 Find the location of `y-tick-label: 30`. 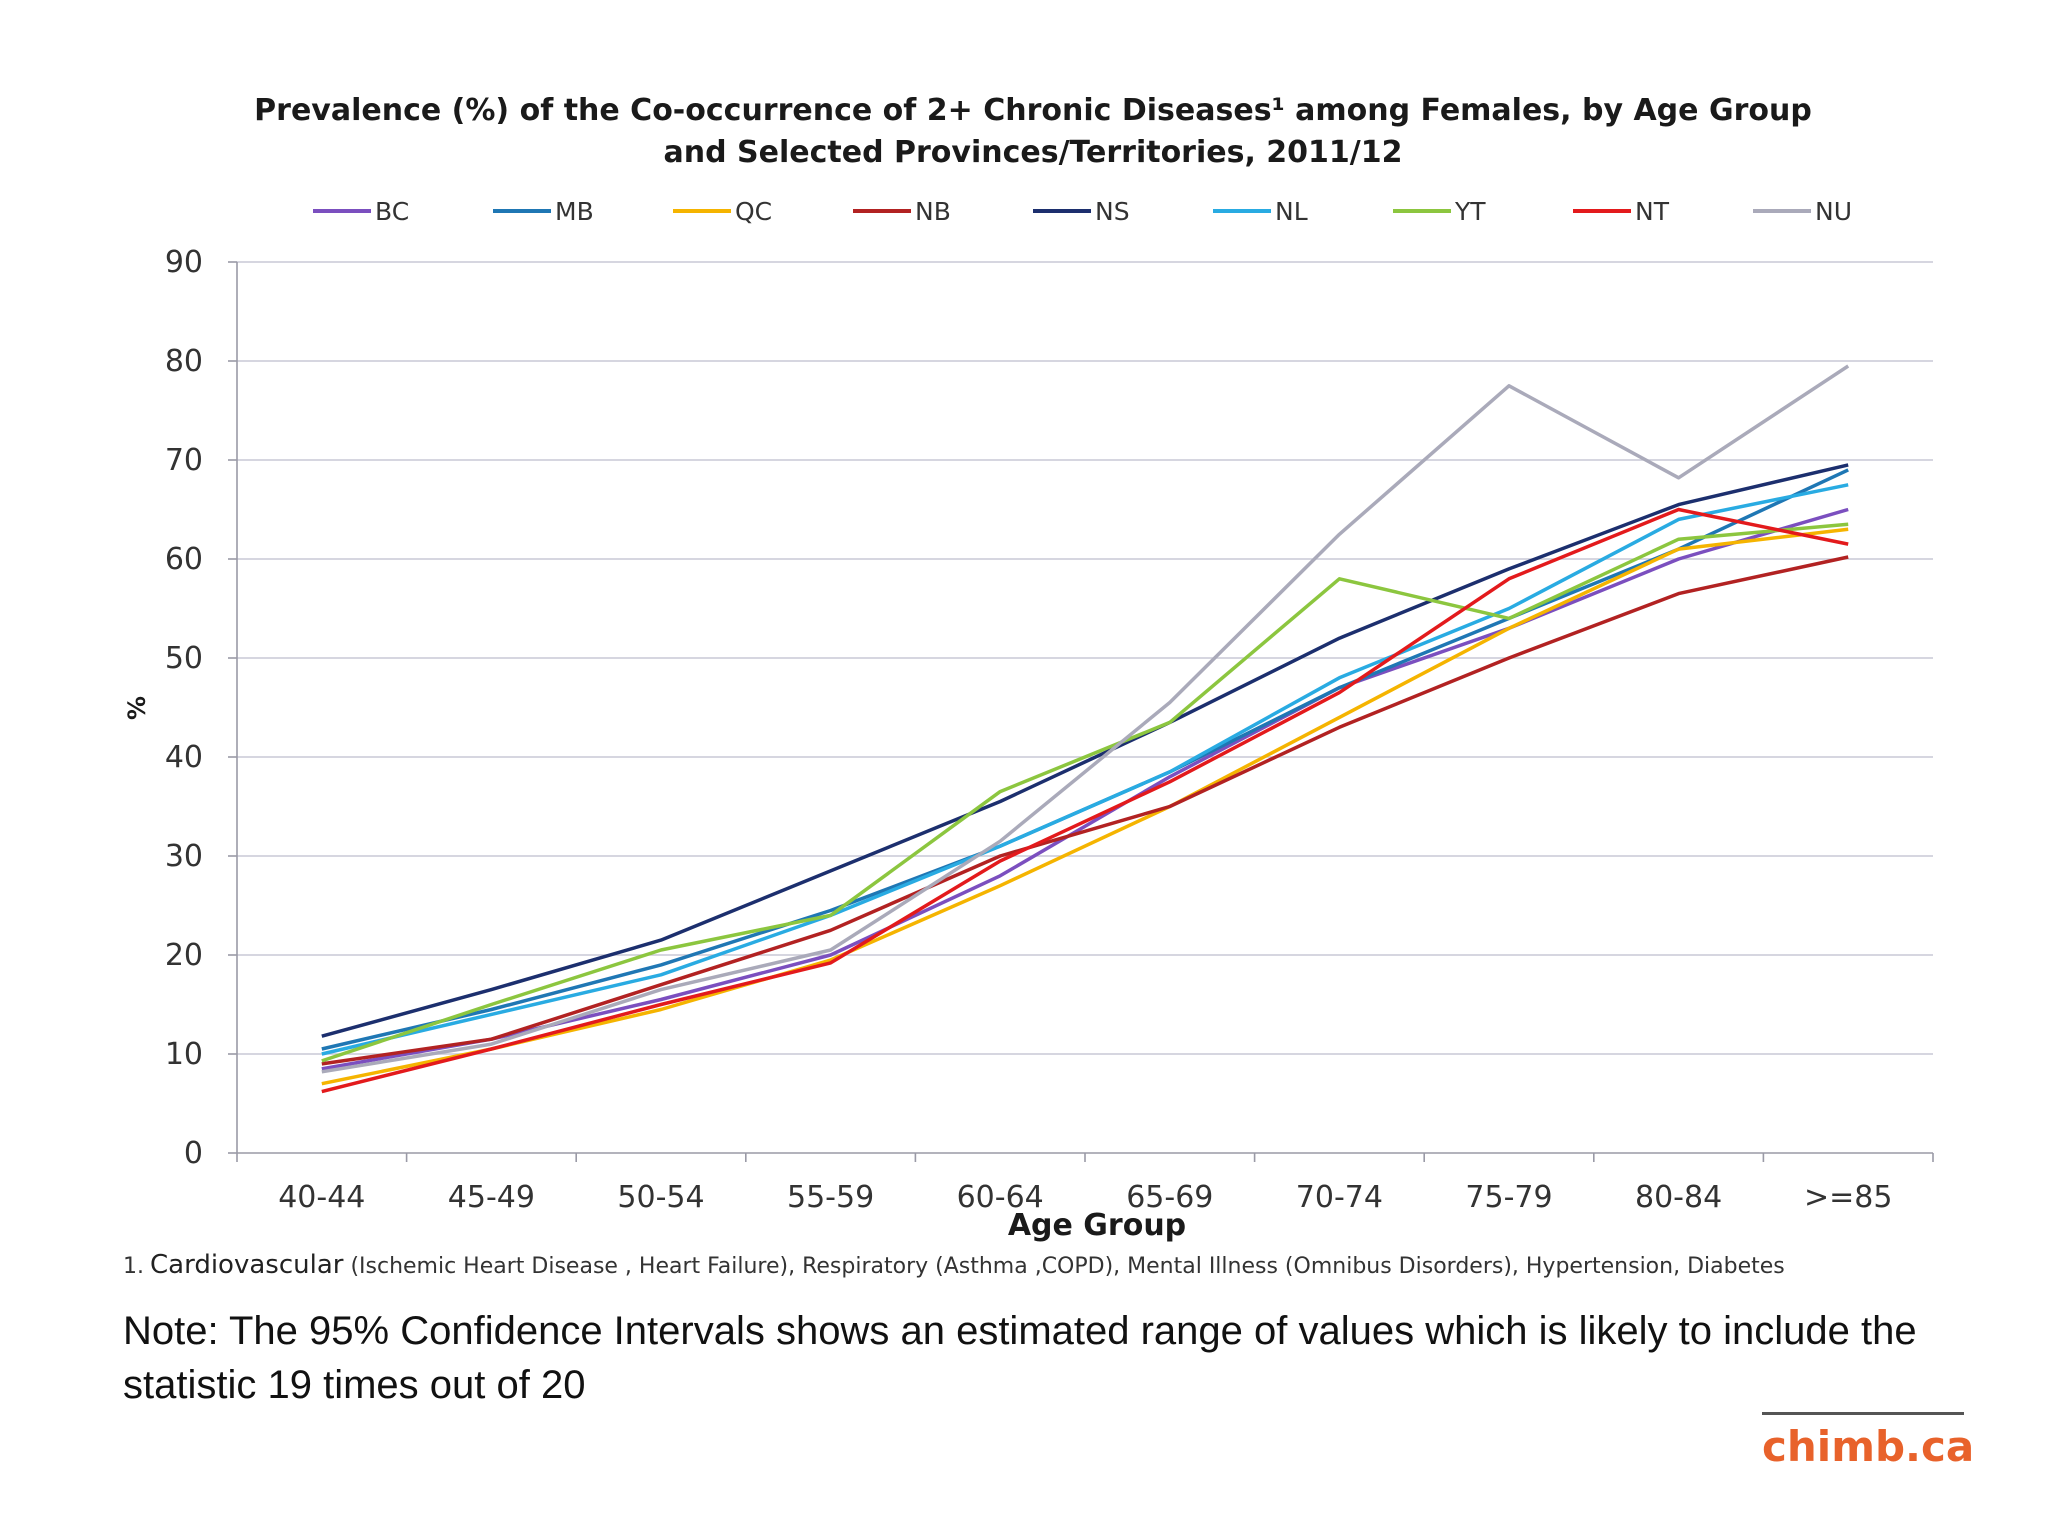

y-tick-label: 30 is located at coordinates (184, 856).